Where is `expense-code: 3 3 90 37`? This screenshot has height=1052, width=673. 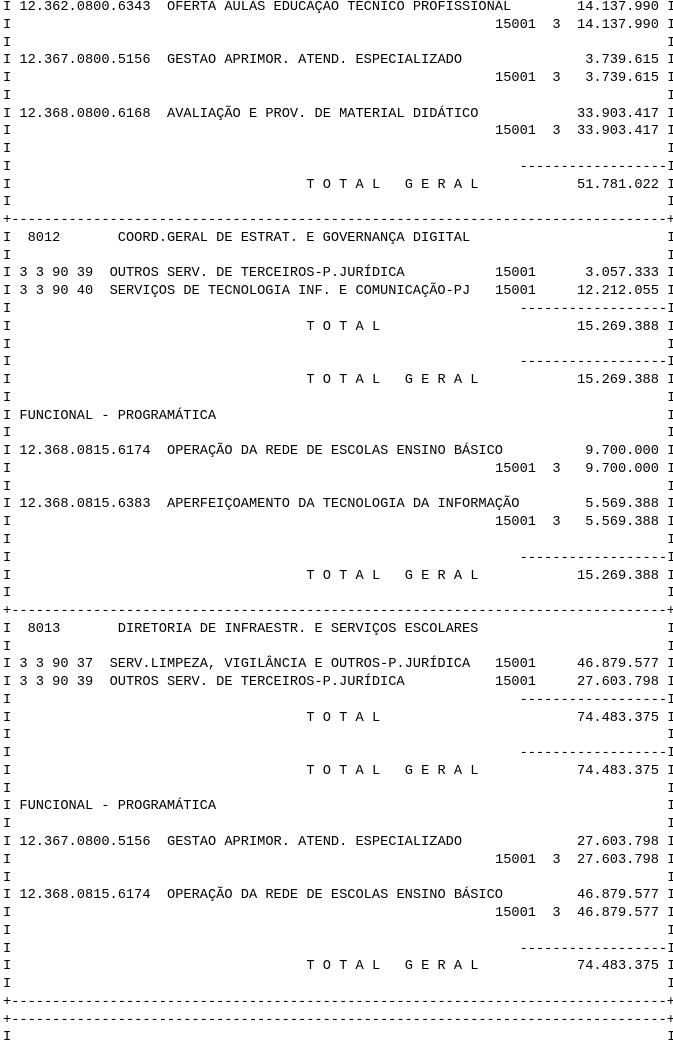 expense-code: 3 3 90 37 is located at coordinates (56, 665).